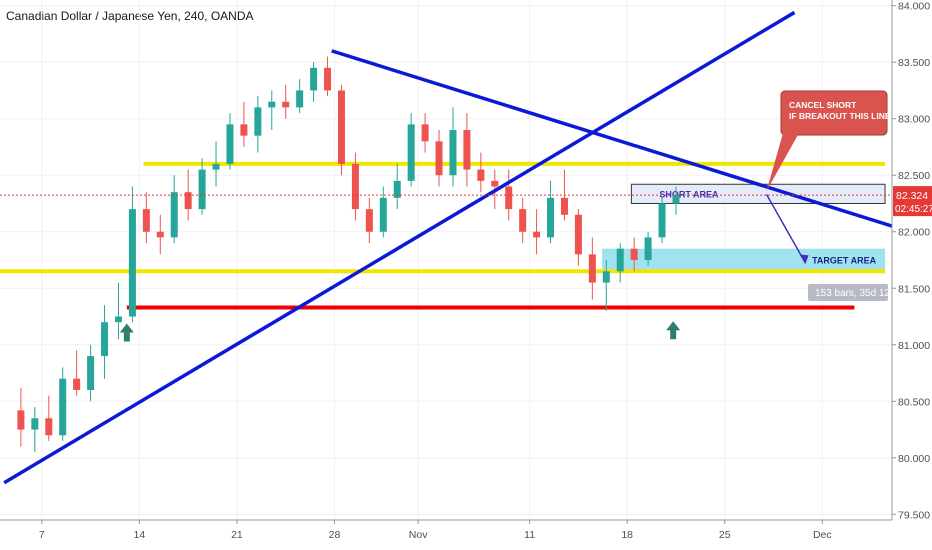  What do you see at coordinates (42, 535) in the screenshot?
I see `x-tick-label: 7` at bounding box center [42, 535].